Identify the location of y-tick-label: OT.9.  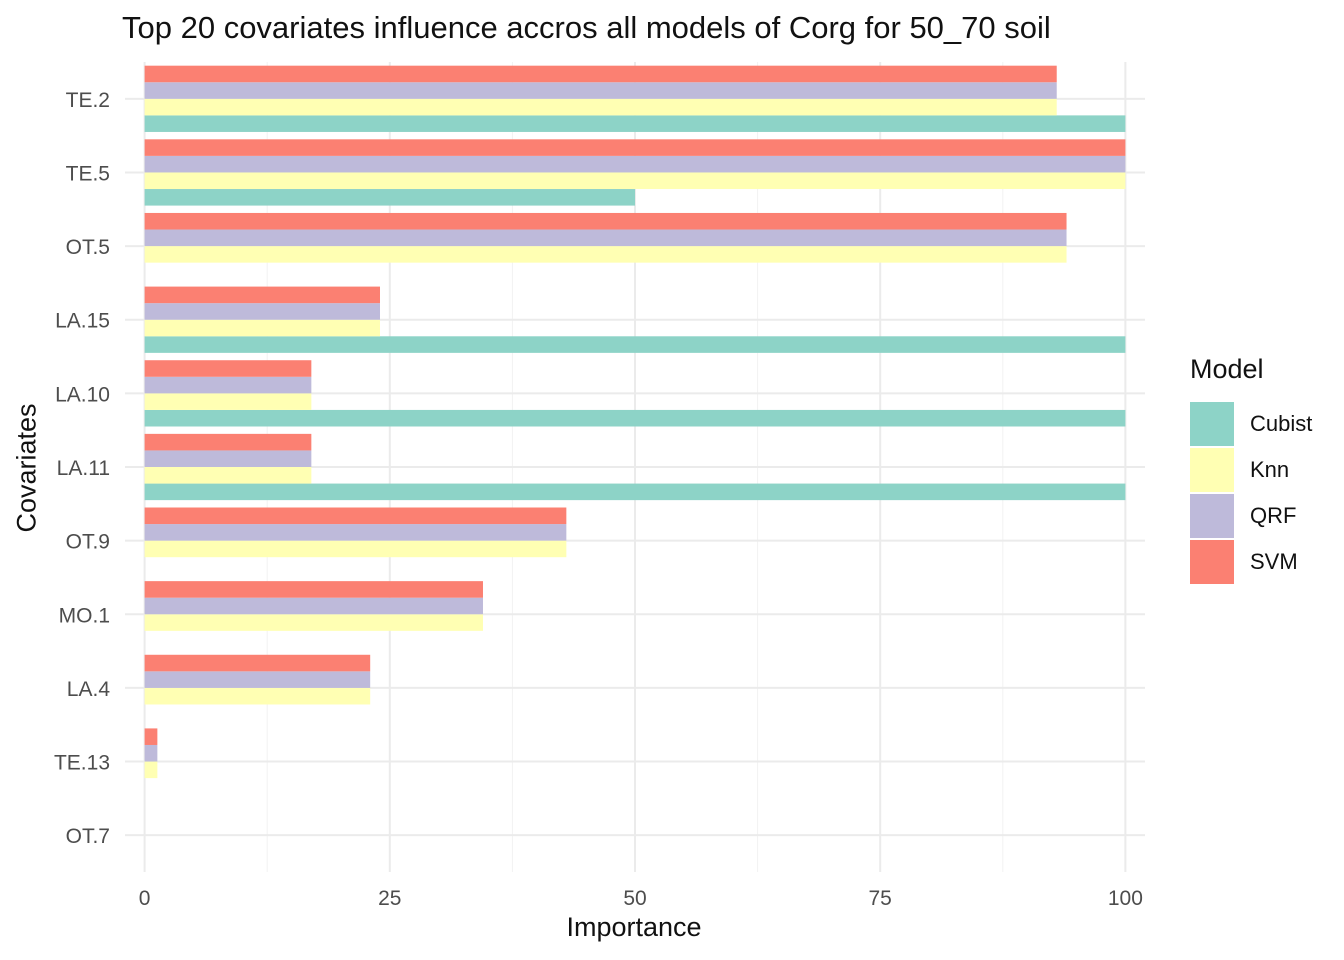
(88, 542).